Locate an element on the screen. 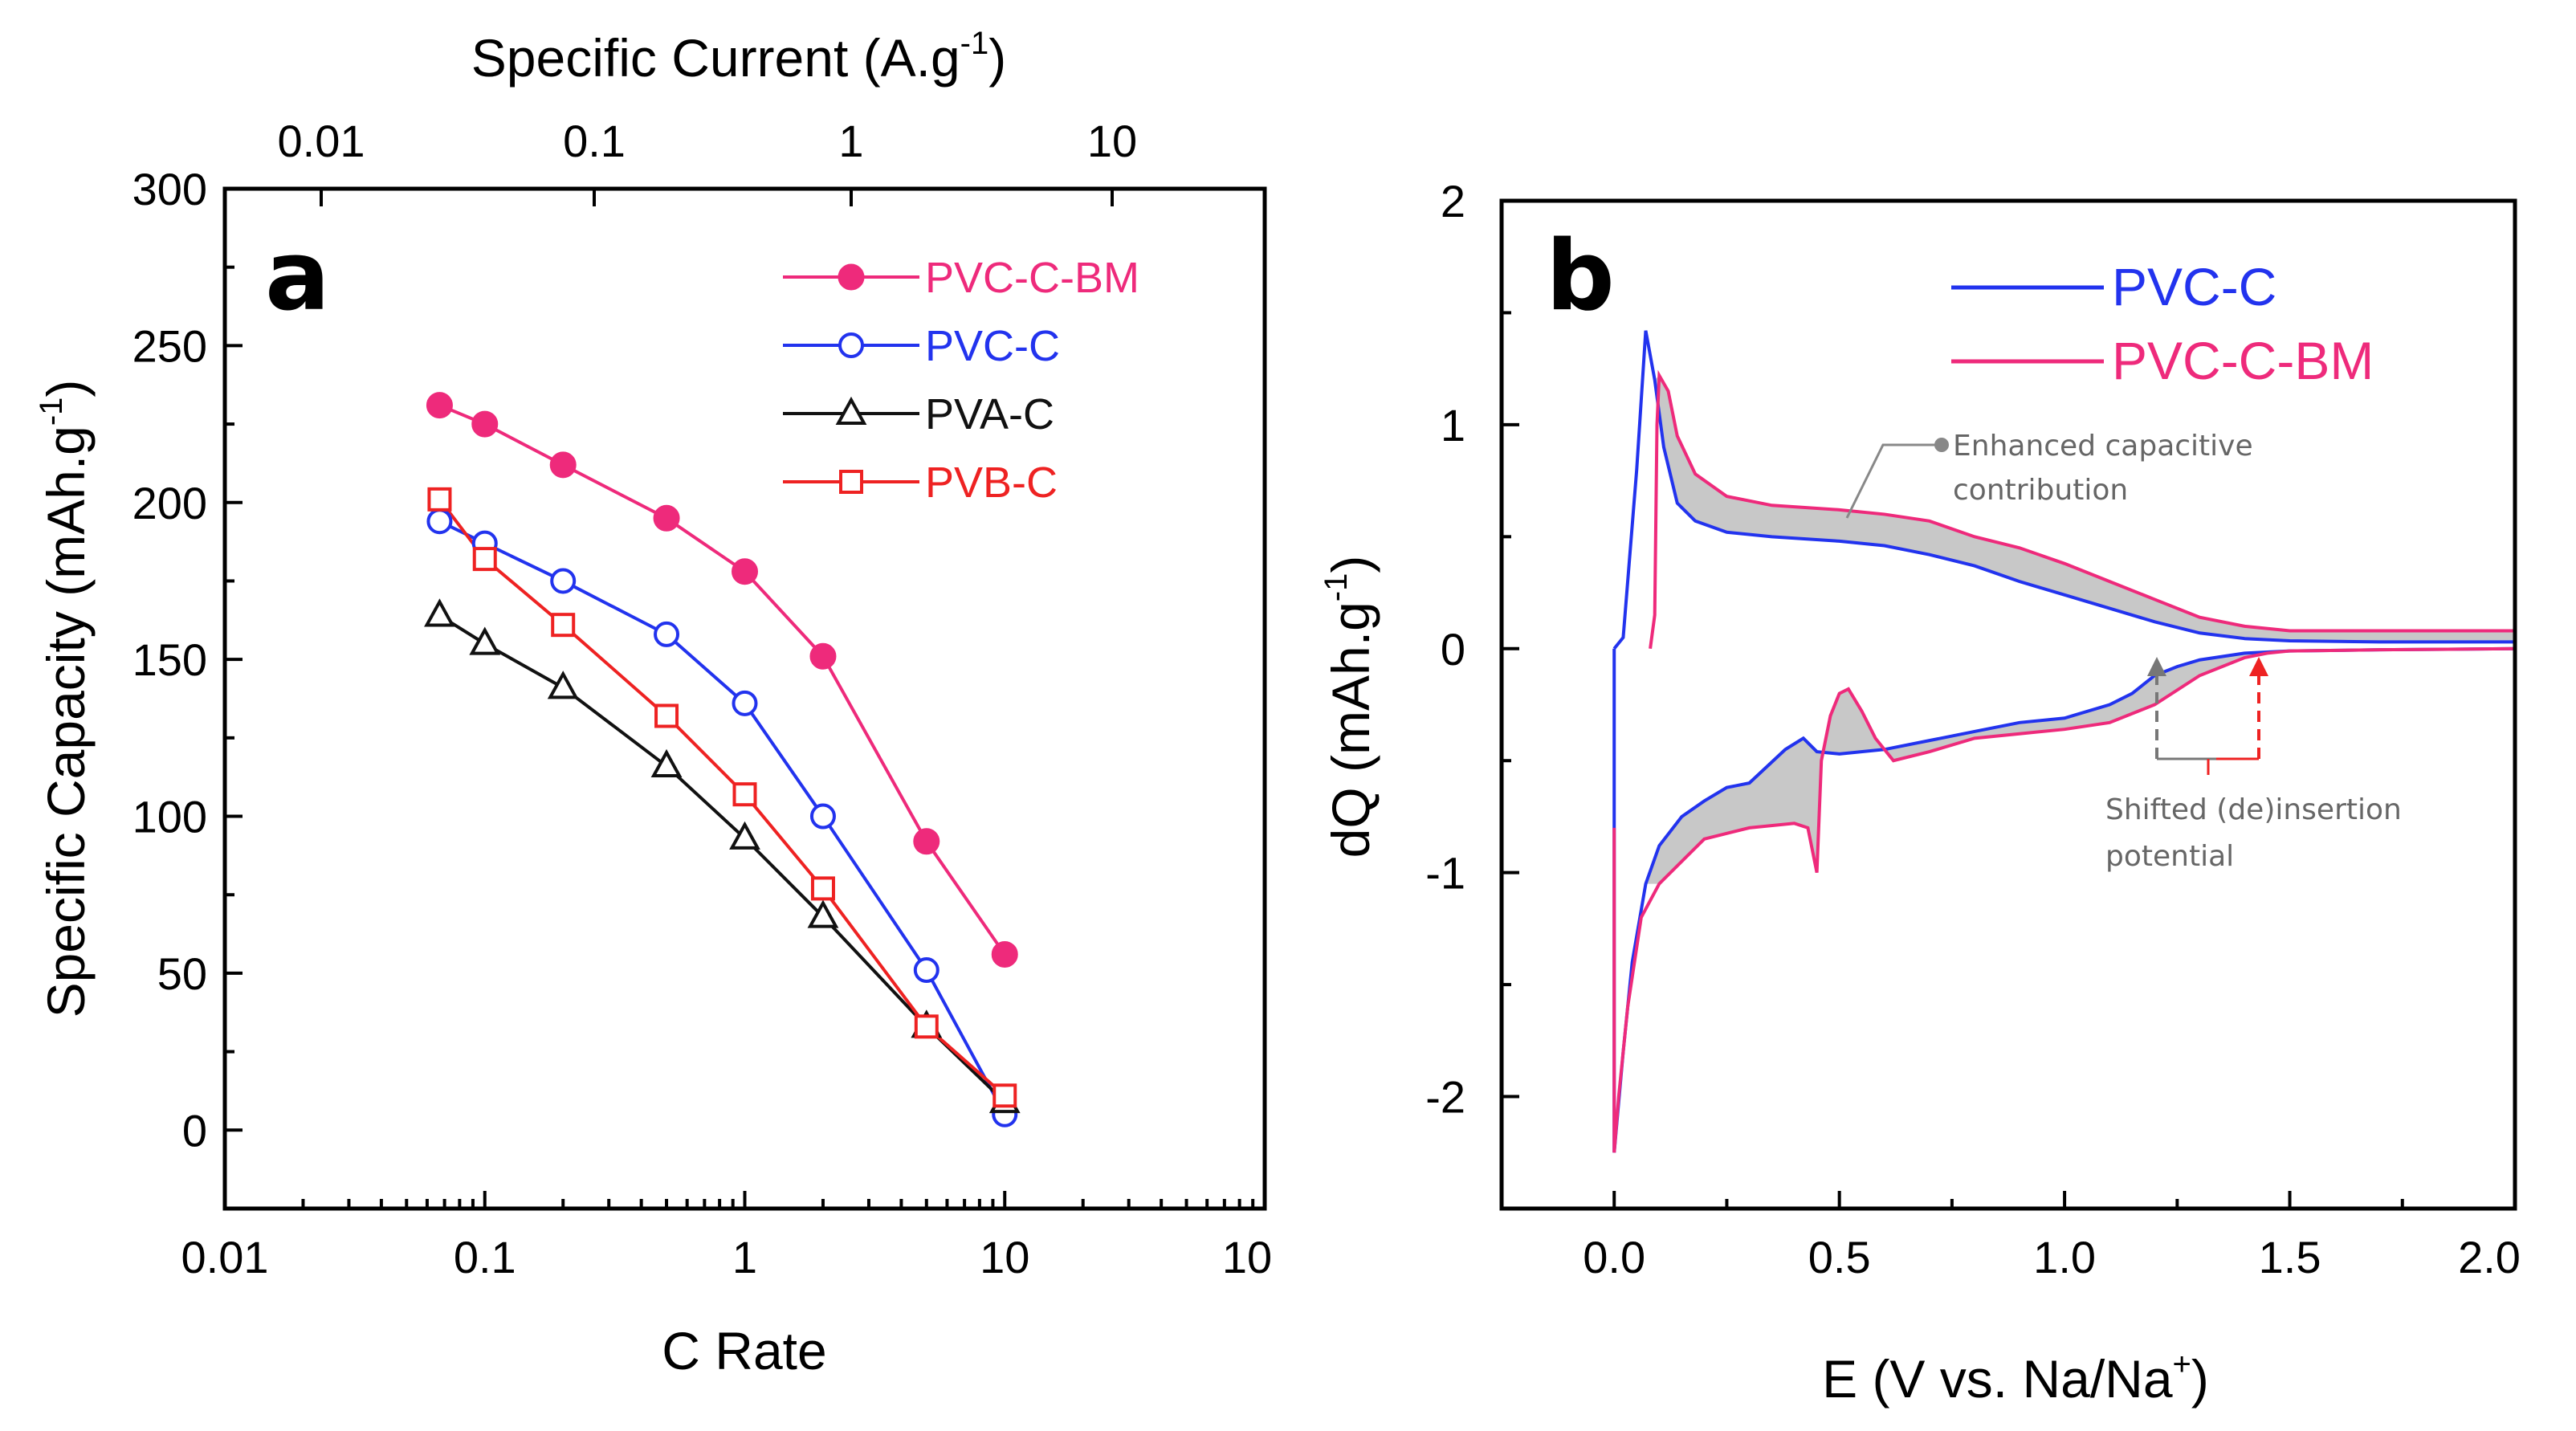  y-tick-label: 200 is located at coordinates (169, 503).